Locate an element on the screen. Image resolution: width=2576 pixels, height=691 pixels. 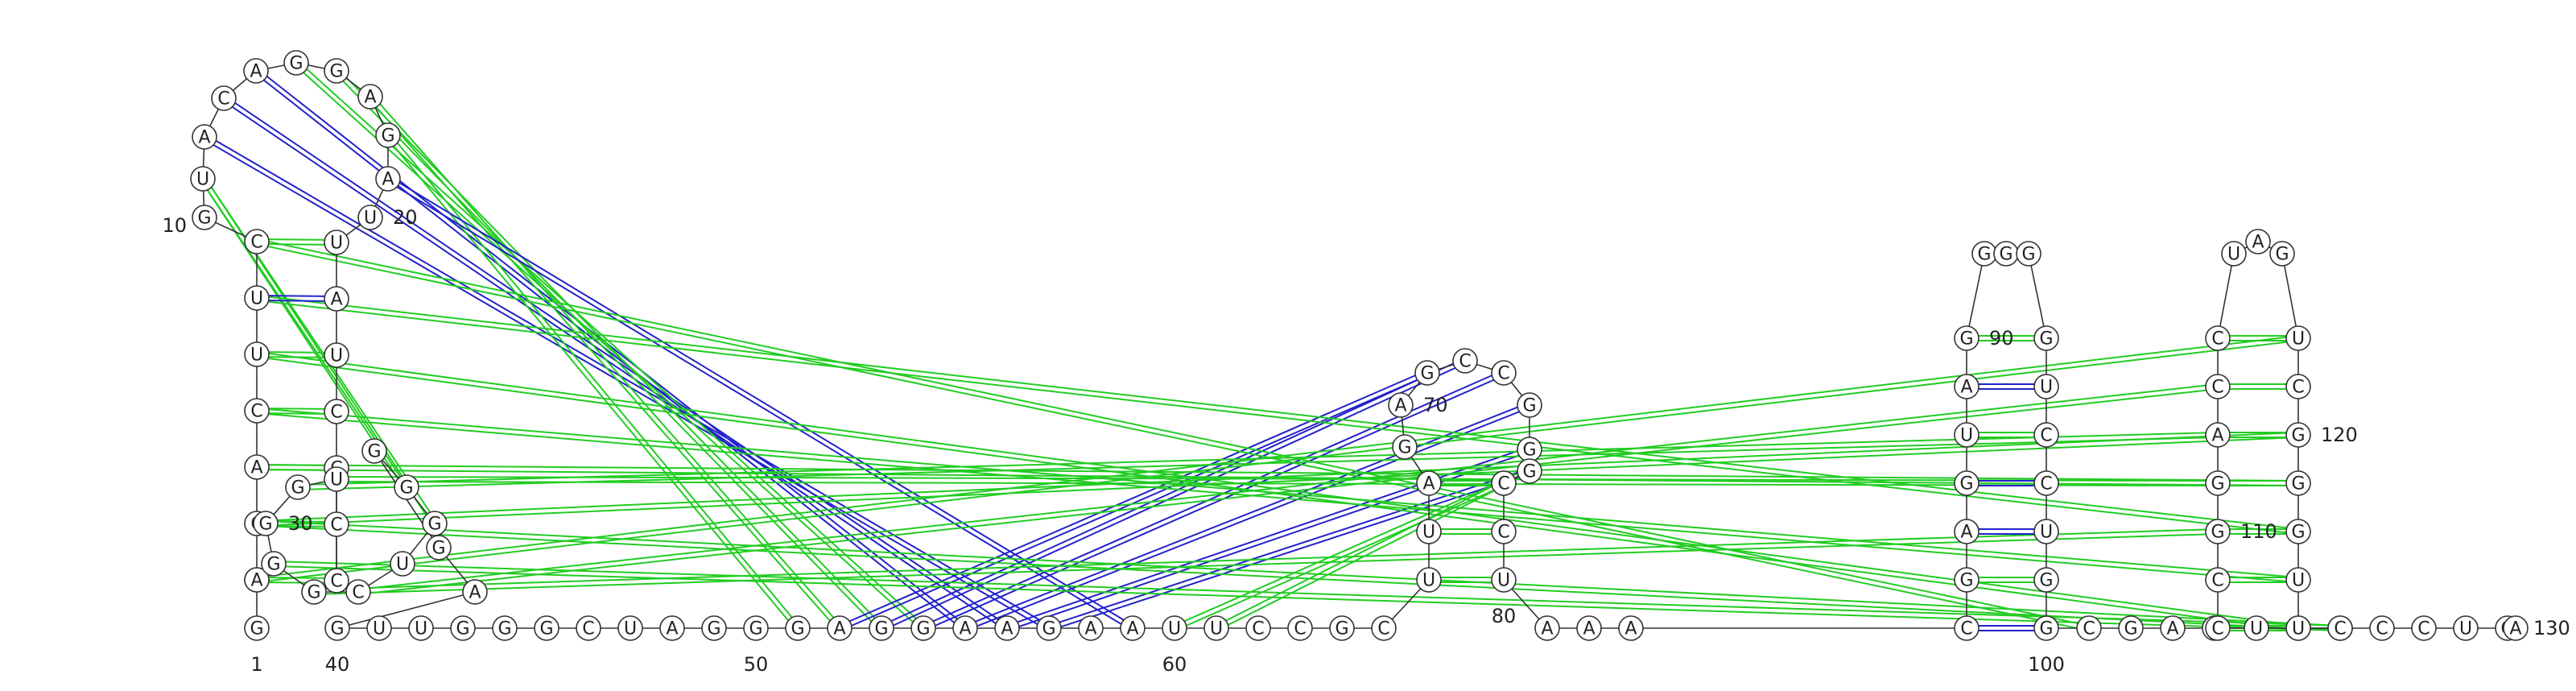
nucleotide-112: A is located at coordinates (2218, 435).